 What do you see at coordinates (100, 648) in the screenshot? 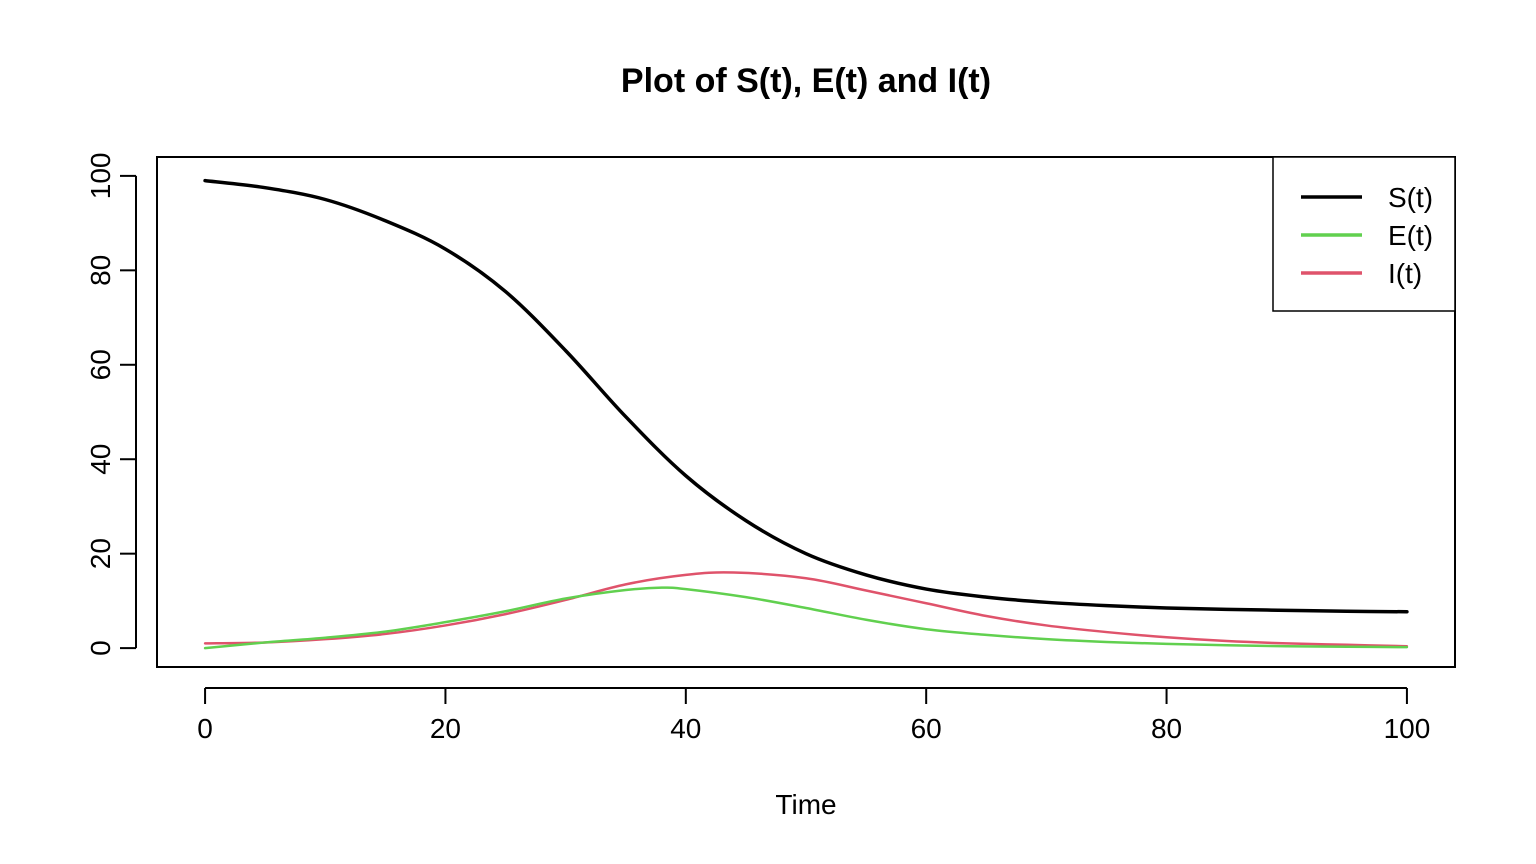
I see `y-tick-label: 0` at bounding box center [100, 648].